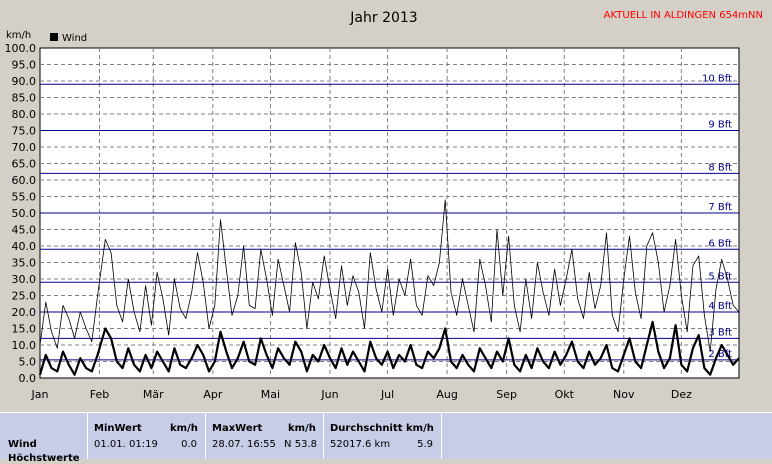  I want to click on beaufort-label: 3 Bft, so click(720, 332).